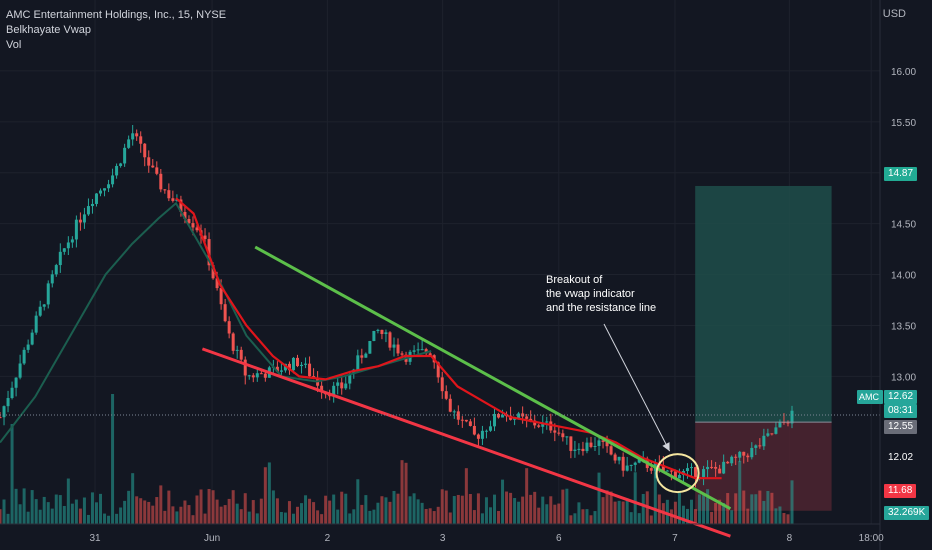  I want to click on indicator-label: Belkhayate Vwap, so click(48, 30).